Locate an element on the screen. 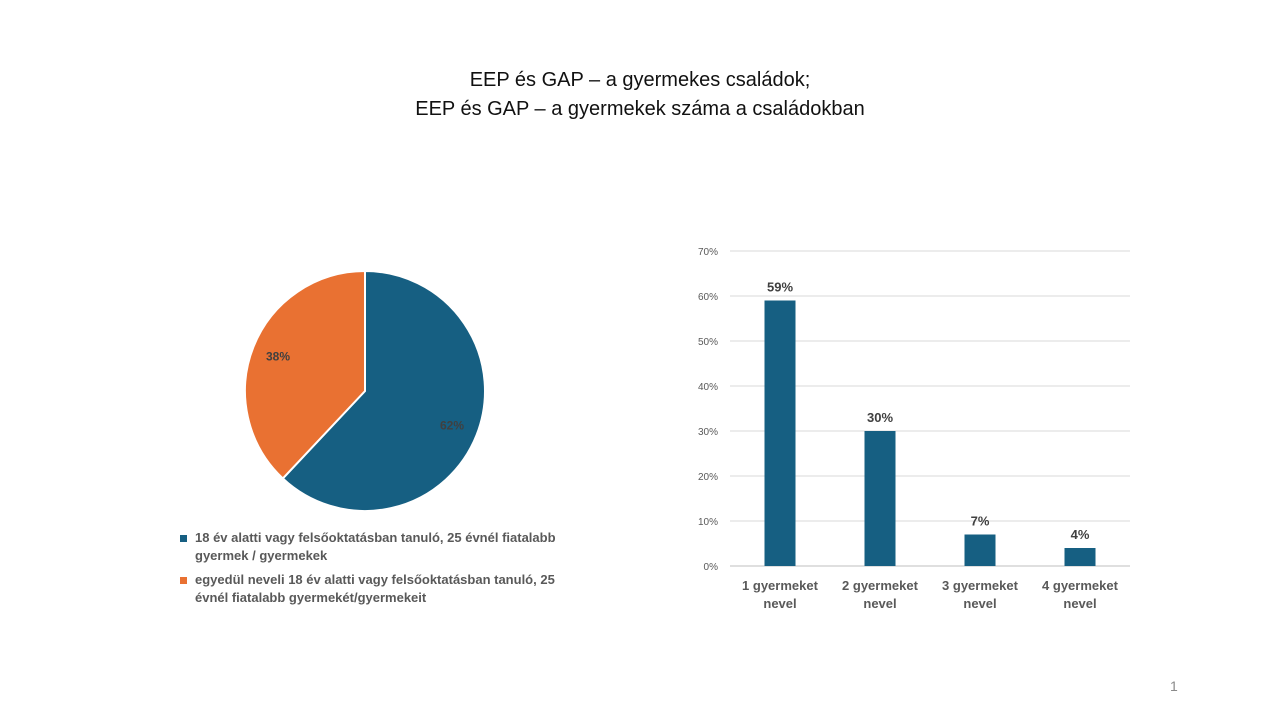  y-tick-label-5: 50% is located at coordinates (708, 342).